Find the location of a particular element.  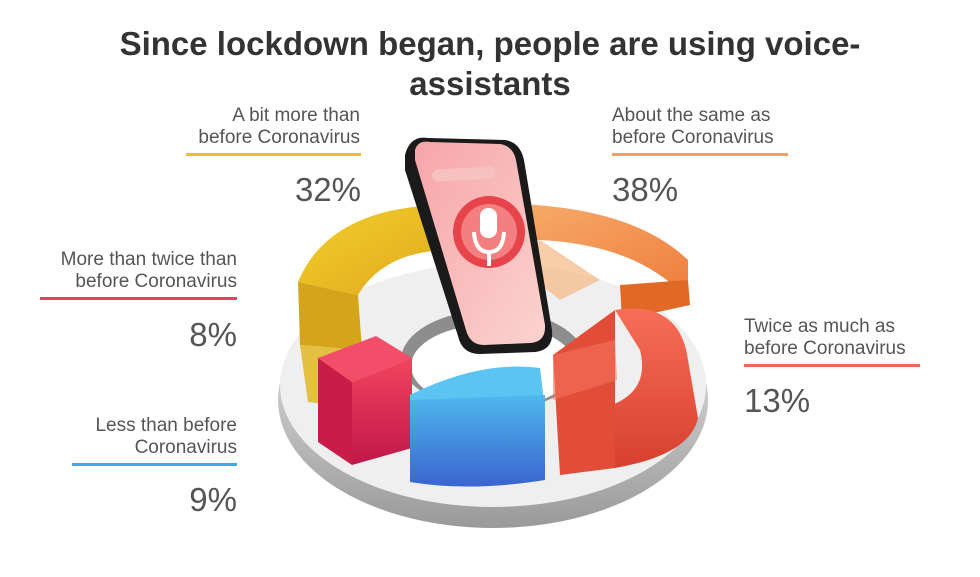

label-line: Coronavirus is located at coordinates (185, 447).